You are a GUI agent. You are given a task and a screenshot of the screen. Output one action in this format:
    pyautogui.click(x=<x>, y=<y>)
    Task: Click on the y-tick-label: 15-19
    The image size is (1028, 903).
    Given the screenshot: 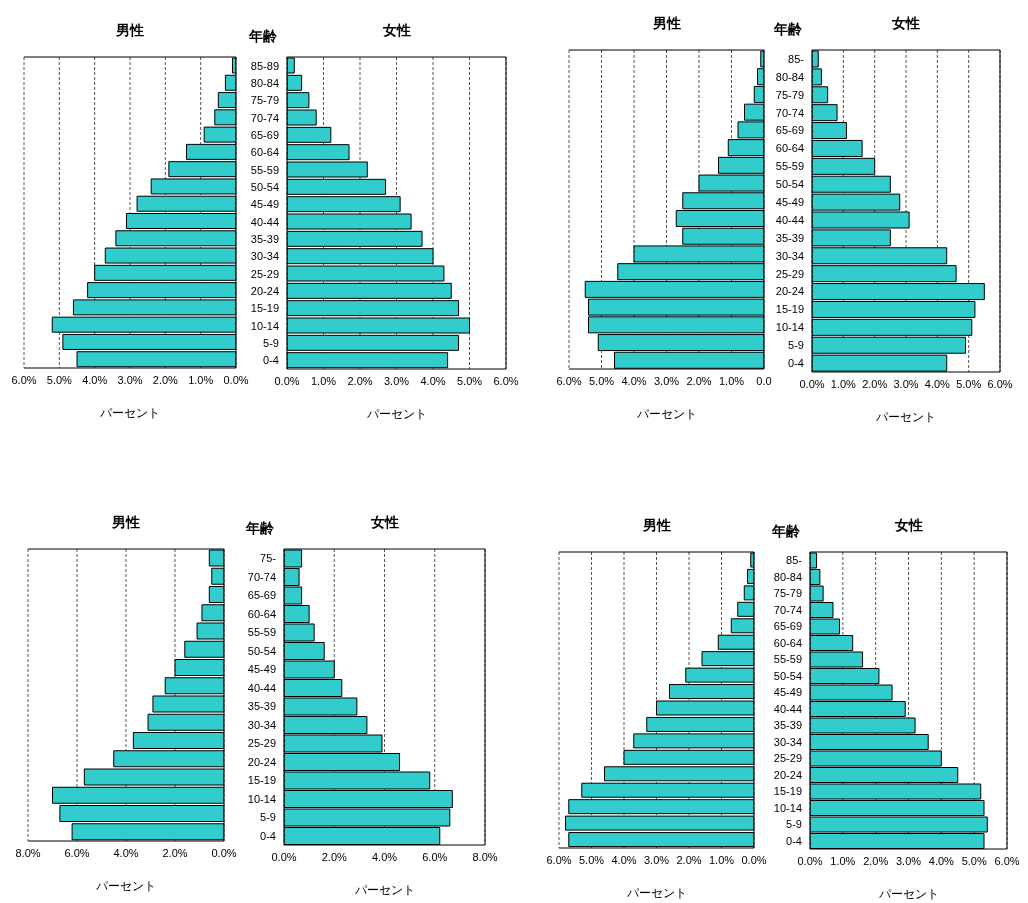 What is the action you would take?
    pyautogui.click(x=261, y=780)
    